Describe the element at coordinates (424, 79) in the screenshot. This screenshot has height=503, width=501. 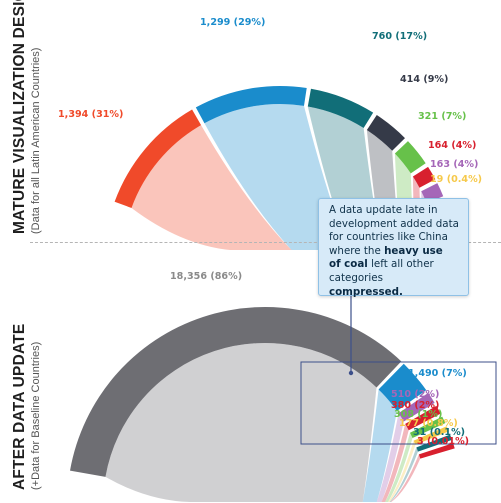
I see `top-value-label-4: 414 (9%)` at that location.